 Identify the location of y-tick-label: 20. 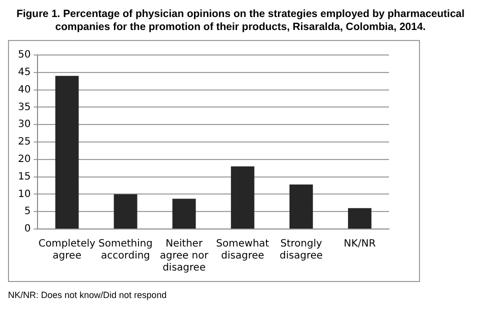
(24, 159).